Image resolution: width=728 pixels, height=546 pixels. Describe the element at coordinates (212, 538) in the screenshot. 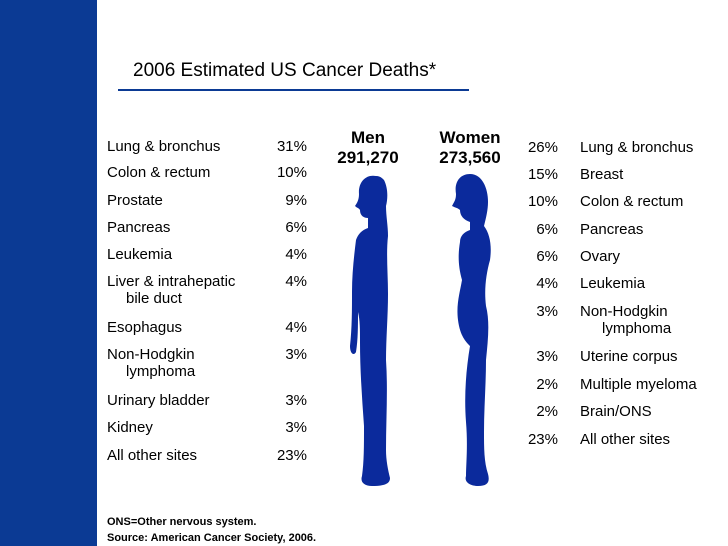

I see `footnote-source: Source: American Cancer Society, 2006.` at that location.